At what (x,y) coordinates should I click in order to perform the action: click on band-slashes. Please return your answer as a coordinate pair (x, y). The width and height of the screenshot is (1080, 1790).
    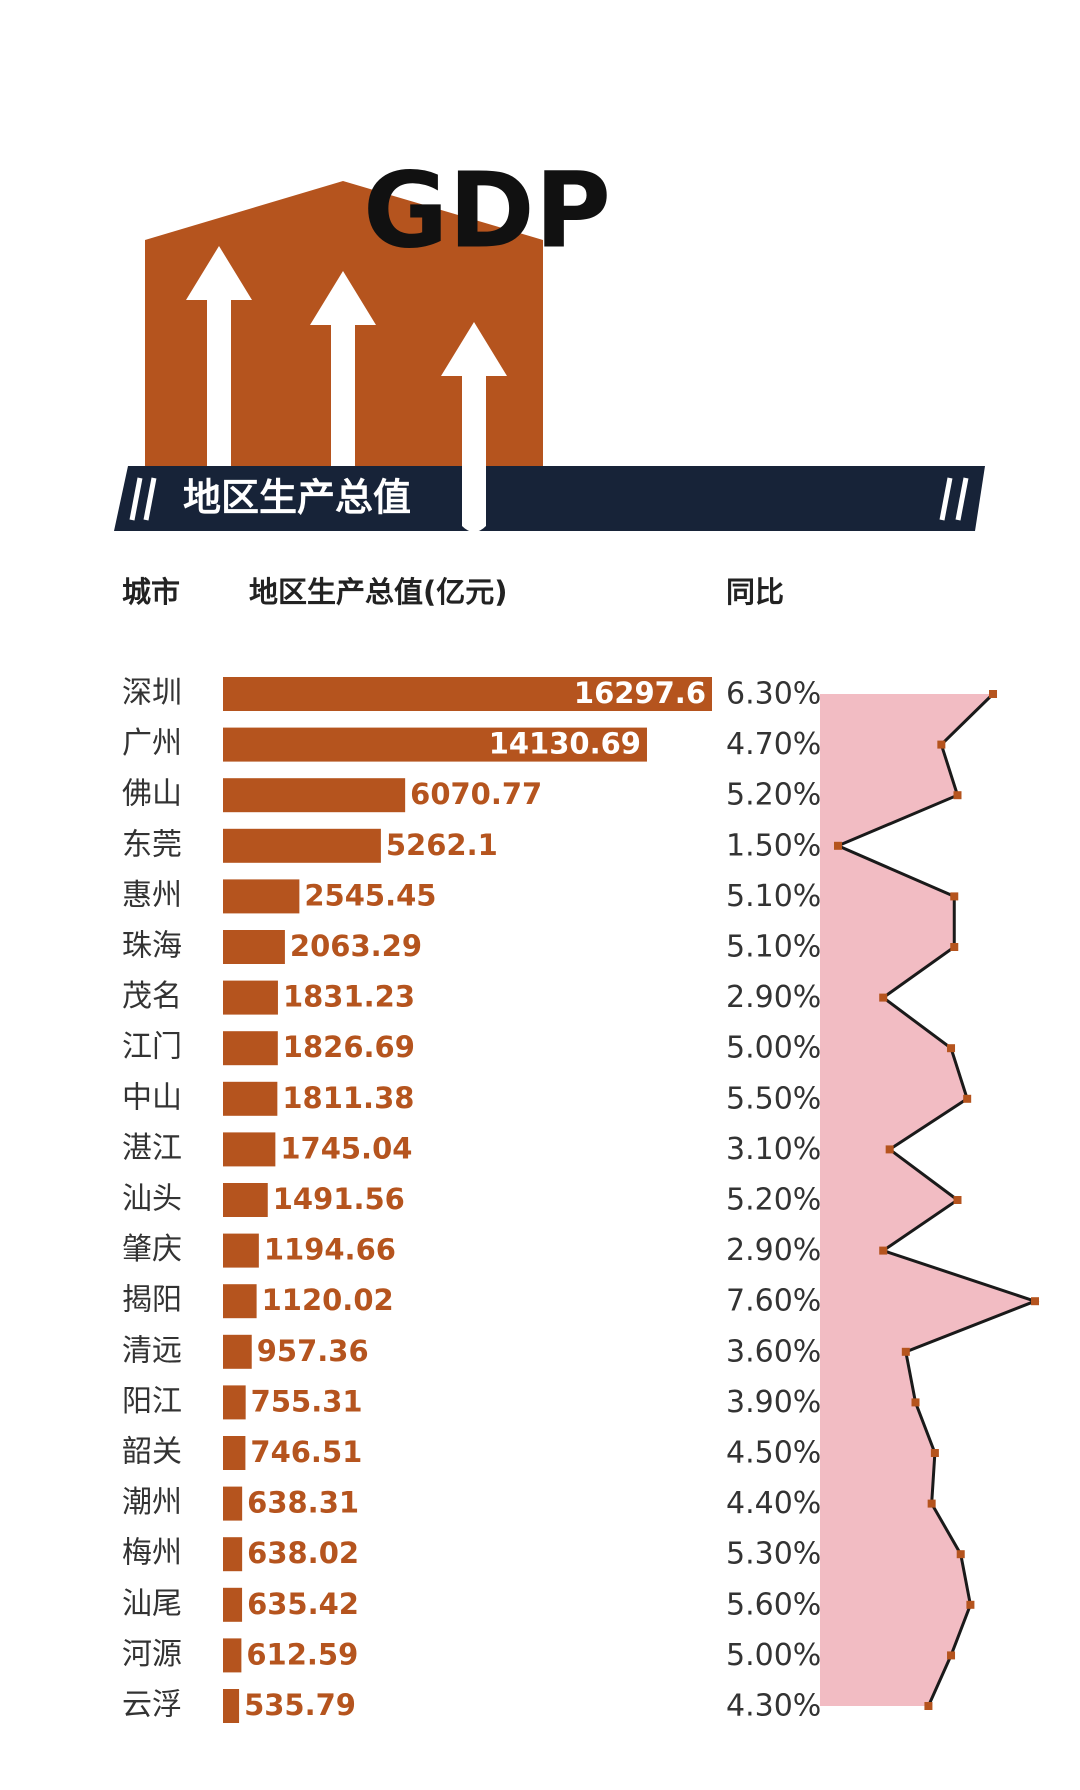
    Looking at the image, I should click on (549, 499).